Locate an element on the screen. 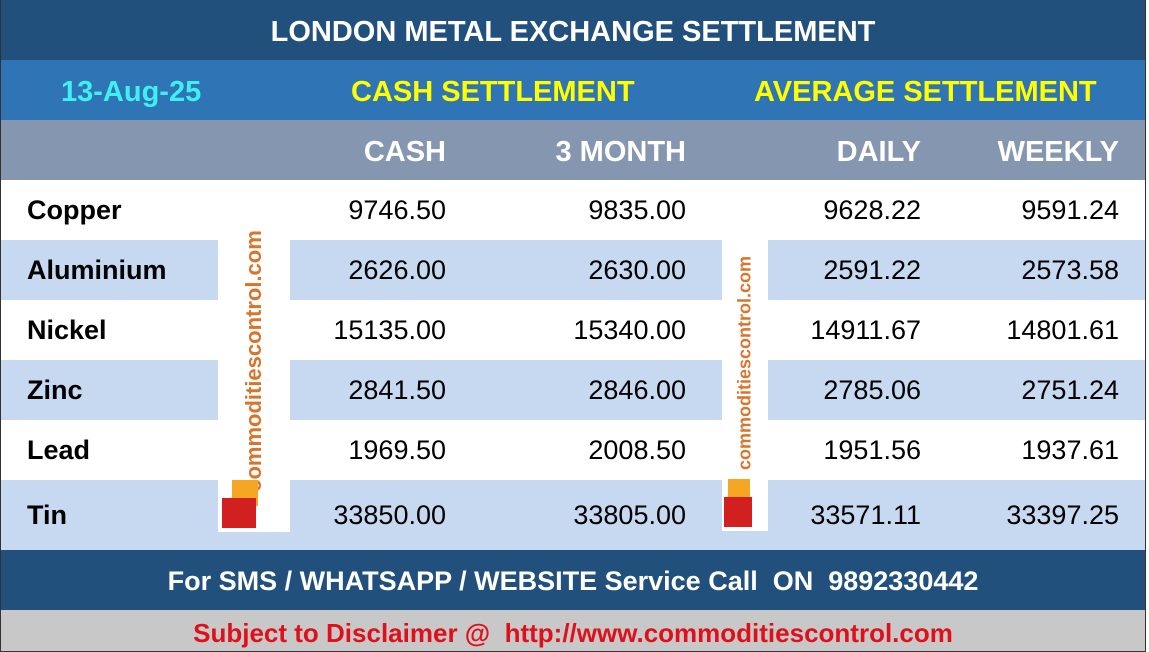 This screenshot has height=652, width=1149. price: 9835.00 is located at coordinates (637, 210).